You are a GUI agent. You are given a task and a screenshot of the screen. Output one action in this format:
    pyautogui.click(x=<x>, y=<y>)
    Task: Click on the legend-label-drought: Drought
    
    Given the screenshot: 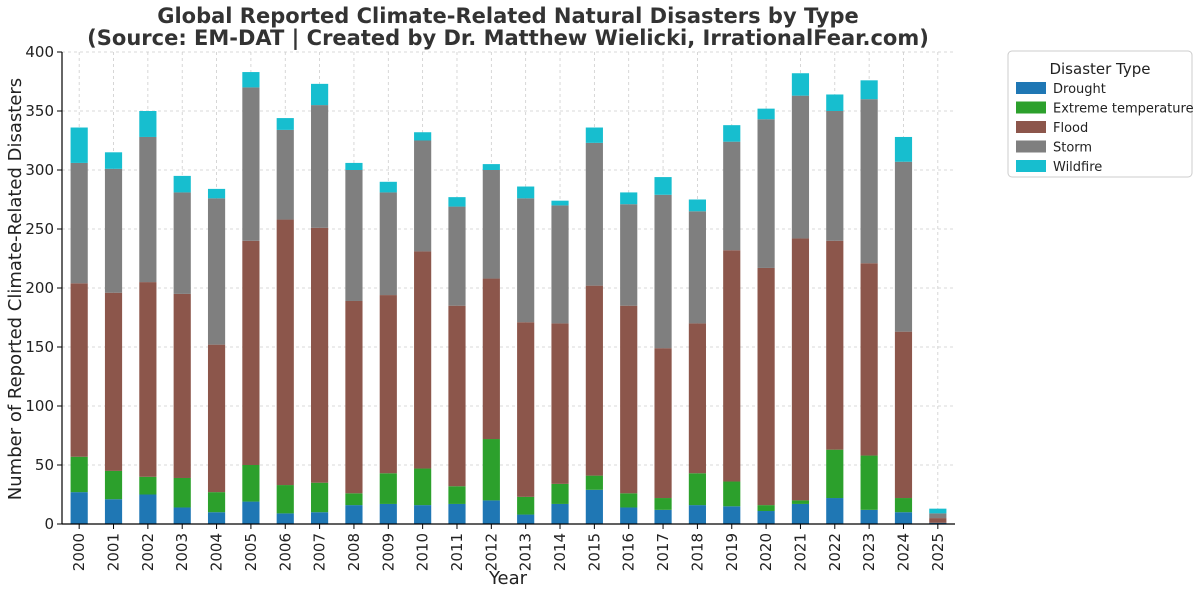 What is the action you would take?
    pyautogui.click(x=1079, y=89)
    